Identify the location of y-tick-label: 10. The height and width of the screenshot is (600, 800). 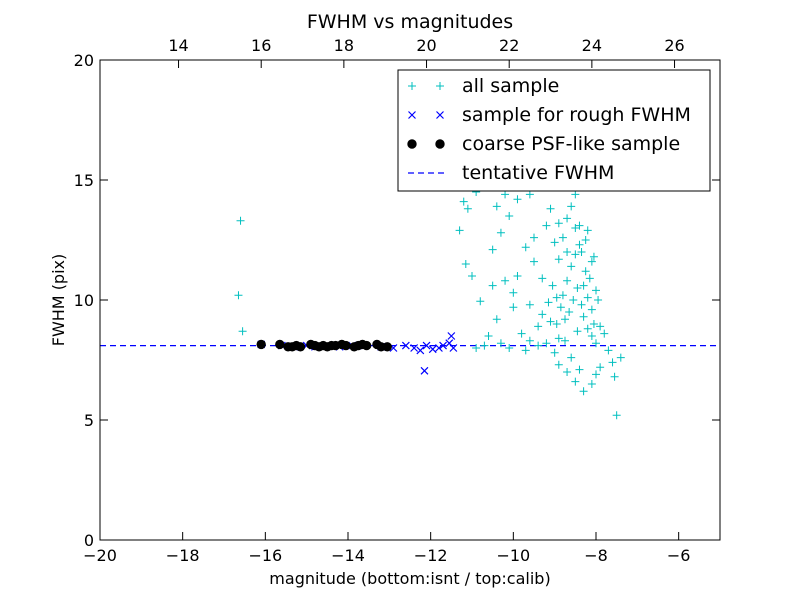
(84, 300).